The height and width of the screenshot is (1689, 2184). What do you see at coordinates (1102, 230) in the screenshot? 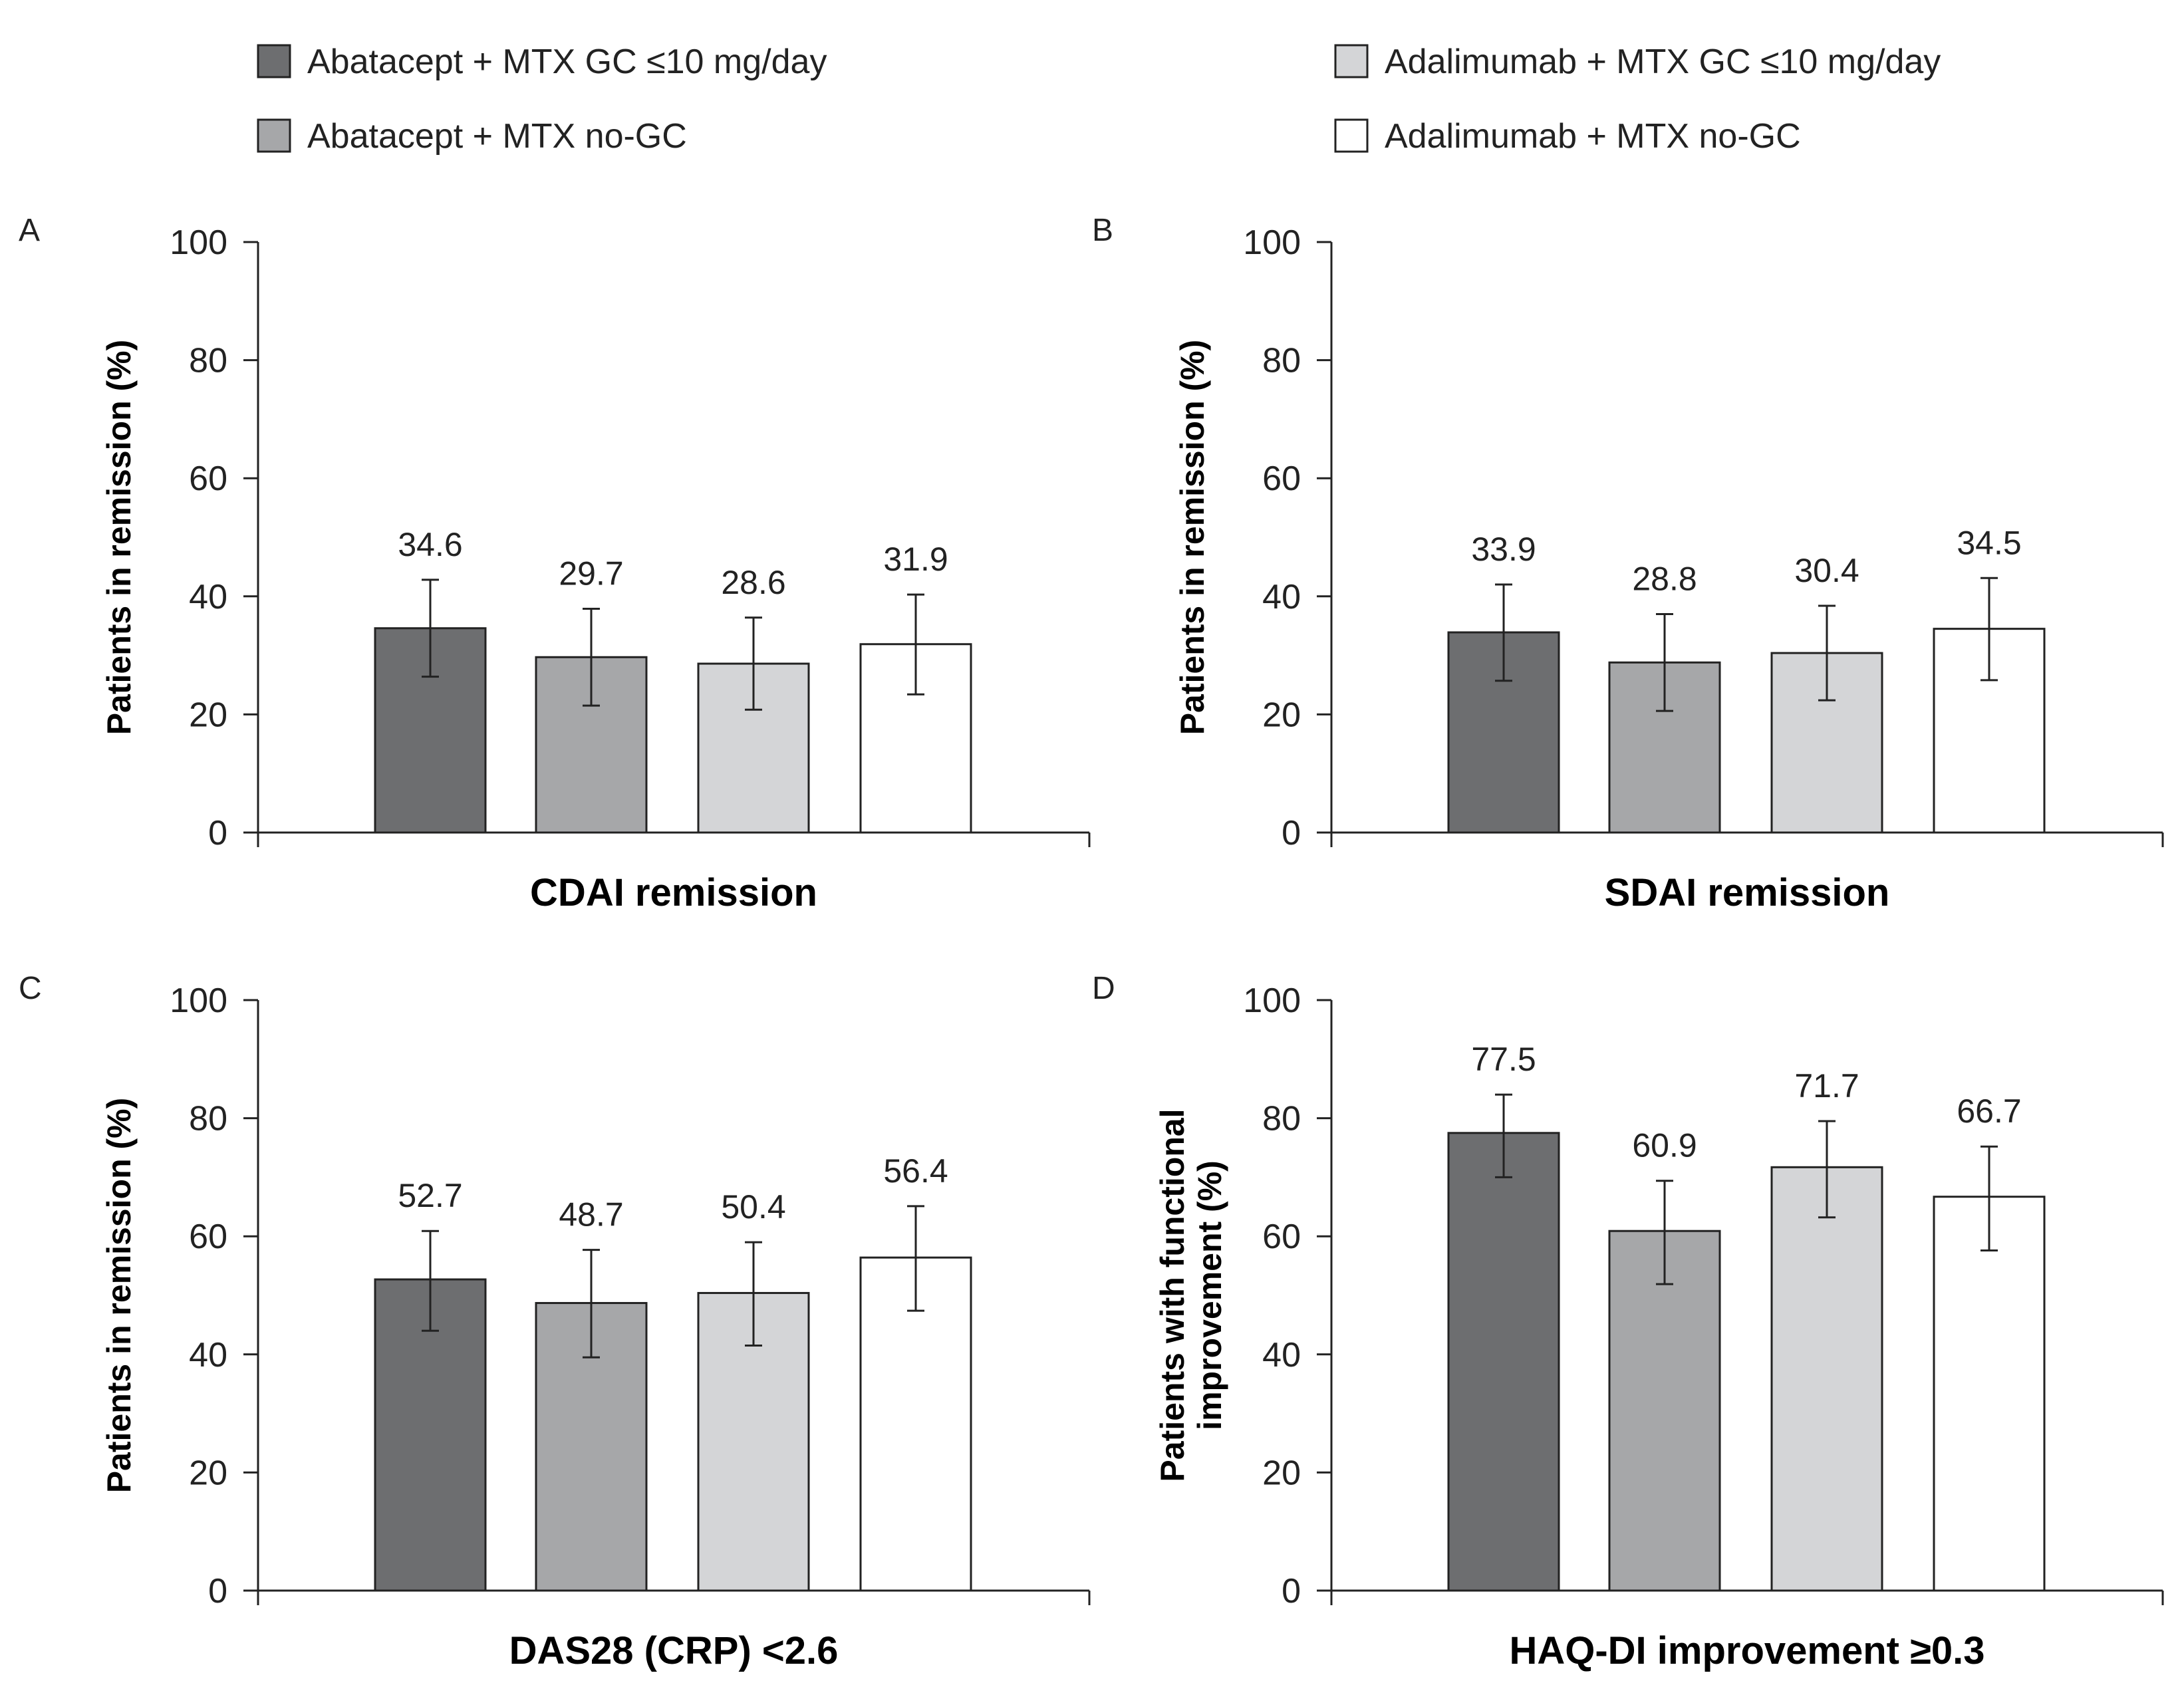
I see `panel-letter: B` at bounding box center [1102, 230].